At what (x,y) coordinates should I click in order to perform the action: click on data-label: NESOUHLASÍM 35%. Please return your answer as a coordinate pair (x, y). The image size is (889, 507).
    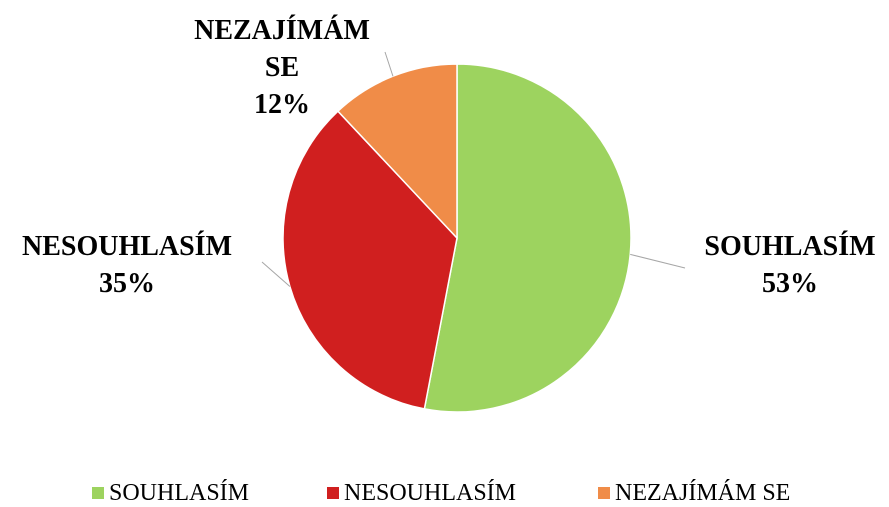
    Looking at the image, I should click on (127, 265).